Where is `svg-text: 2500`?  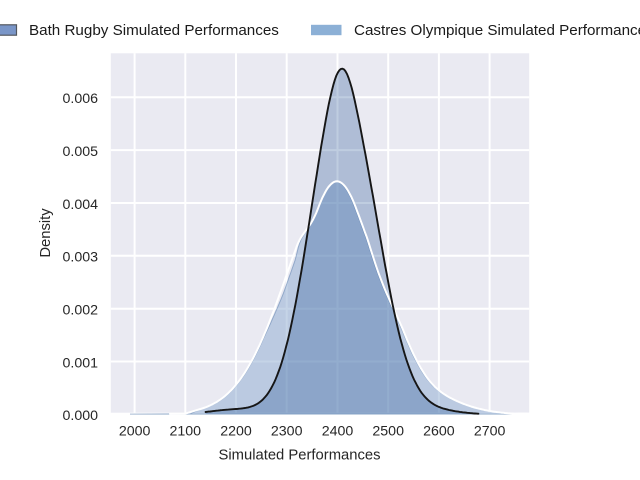 svg-text: 2500 is located at coordinates (388, 432).